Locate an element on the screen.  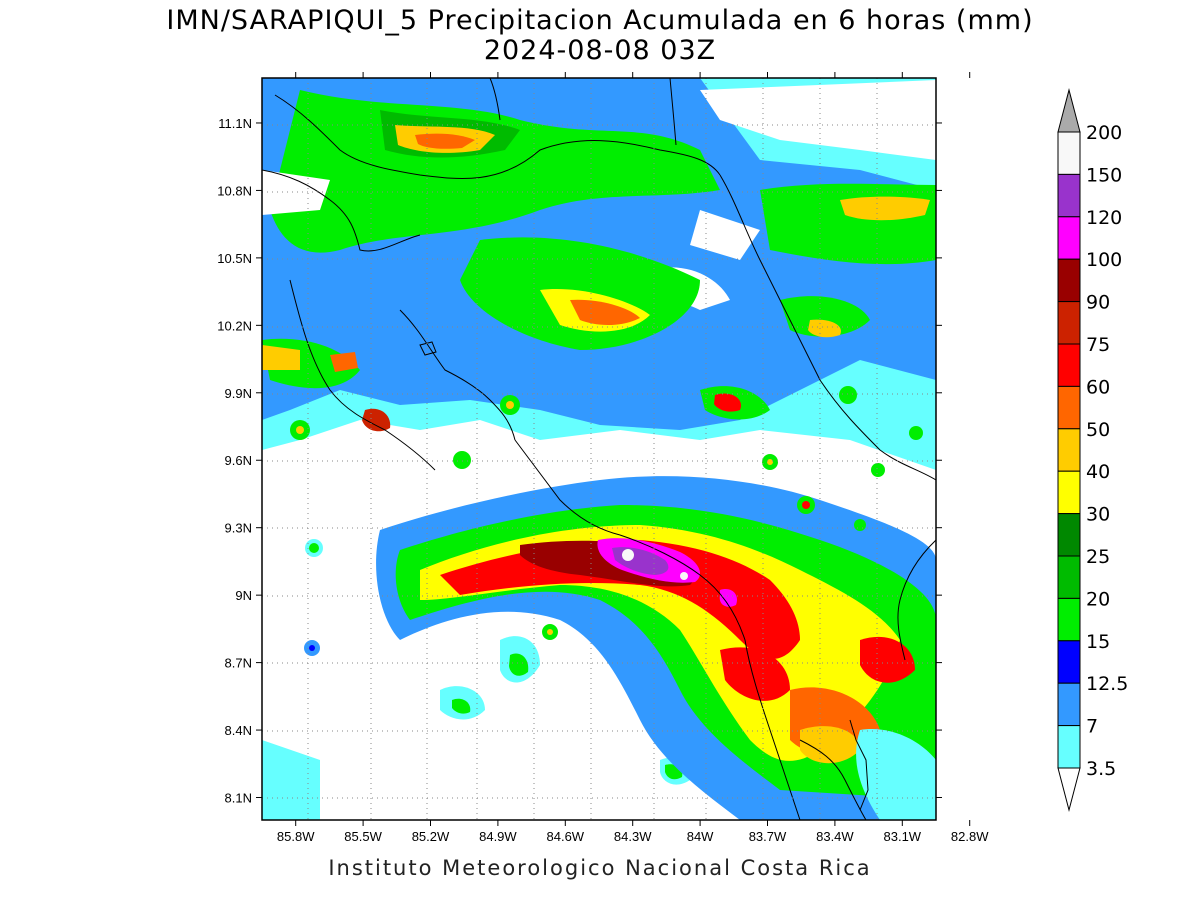
legend-label: 60 is located at coordinates (1098, 387).